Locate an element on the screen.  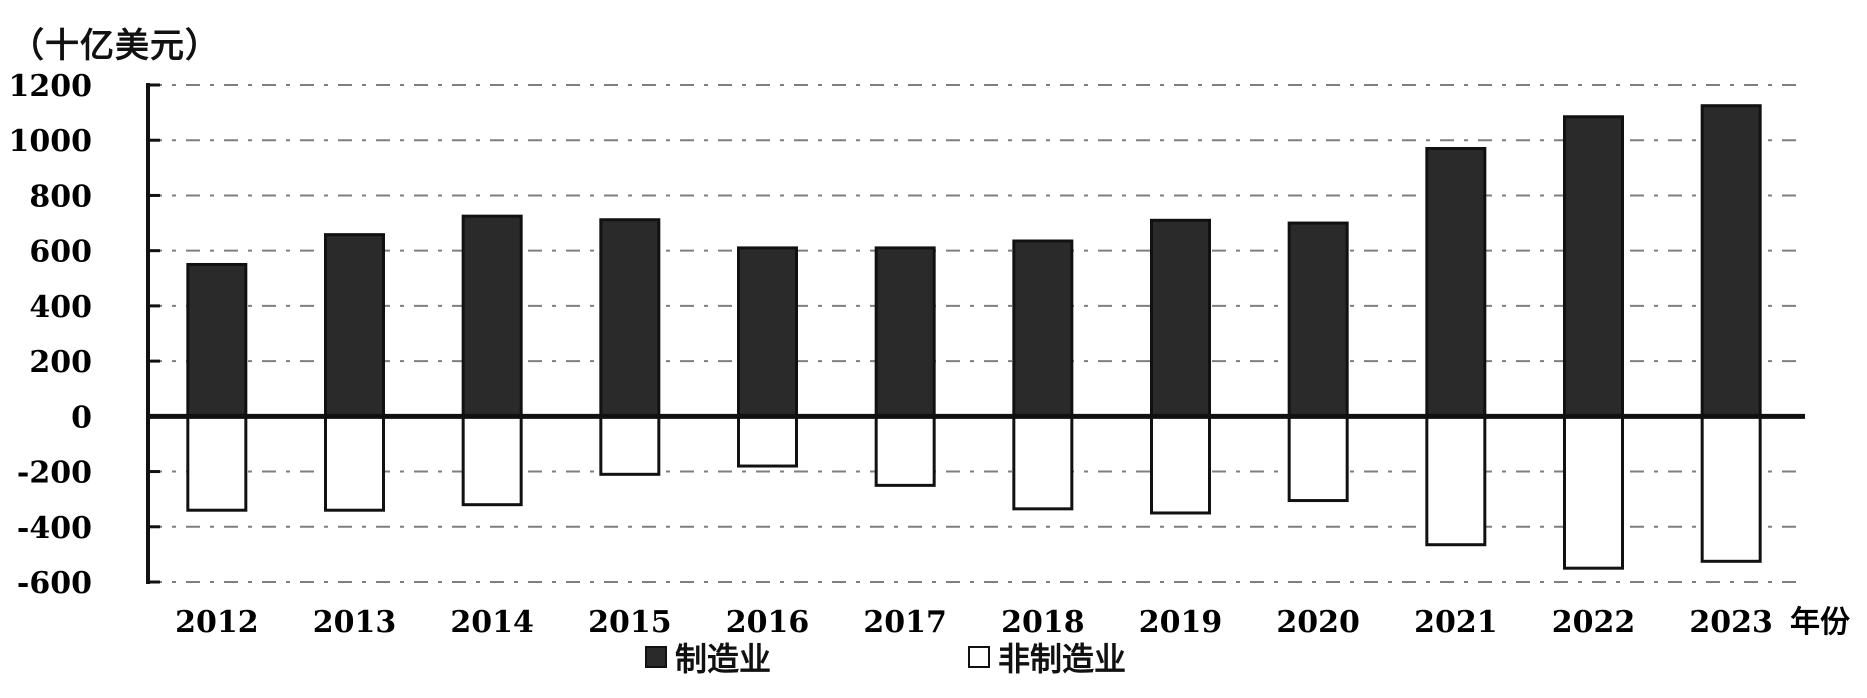
bar-manufacturing-2014 is located at coordinates (492, 316).